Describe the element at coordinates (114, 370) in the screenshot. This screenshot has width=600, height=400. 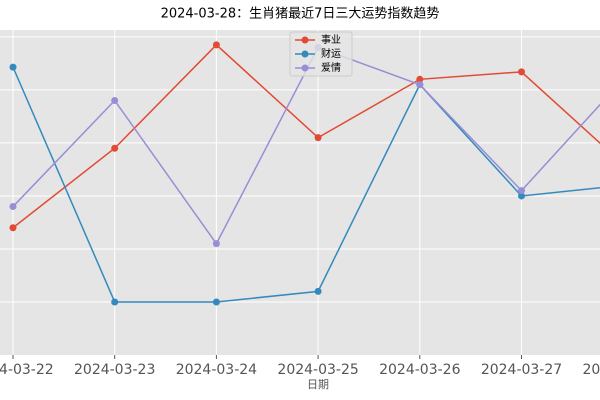
I see `x-tick-label: 2024-03-23` at that location.